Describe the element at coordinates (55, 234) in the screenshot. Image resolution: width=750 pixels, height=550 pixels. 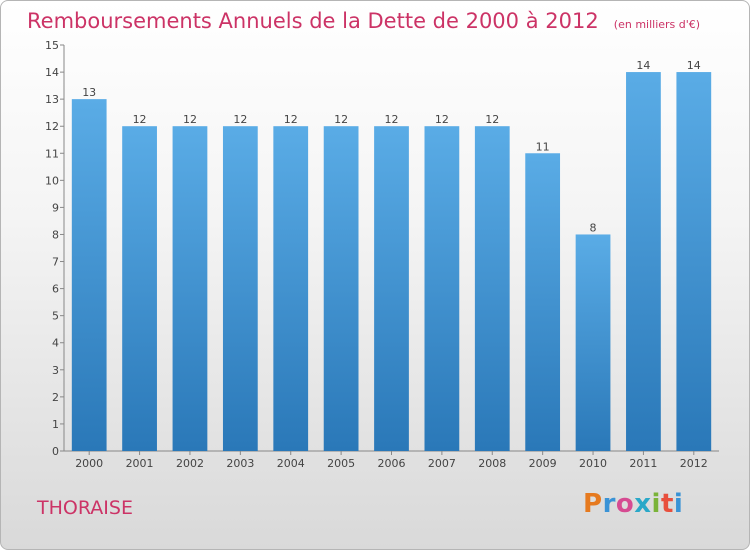
I see `y-tick-label: 8` at that location.